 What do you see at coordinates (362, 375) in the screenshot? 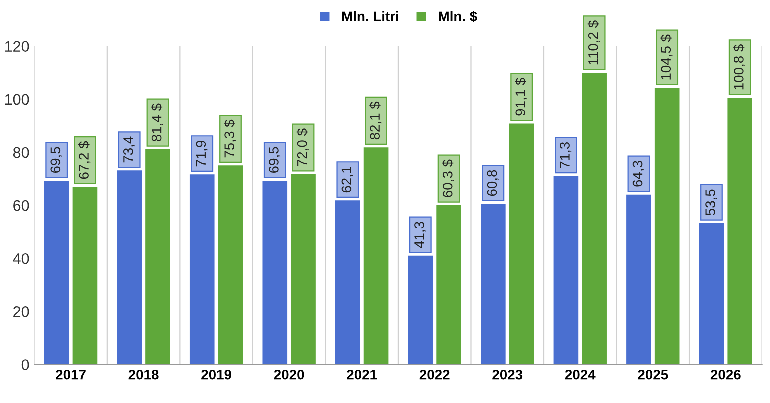
I see `x-tick-label: 2021` at bounding box center [362, 375].